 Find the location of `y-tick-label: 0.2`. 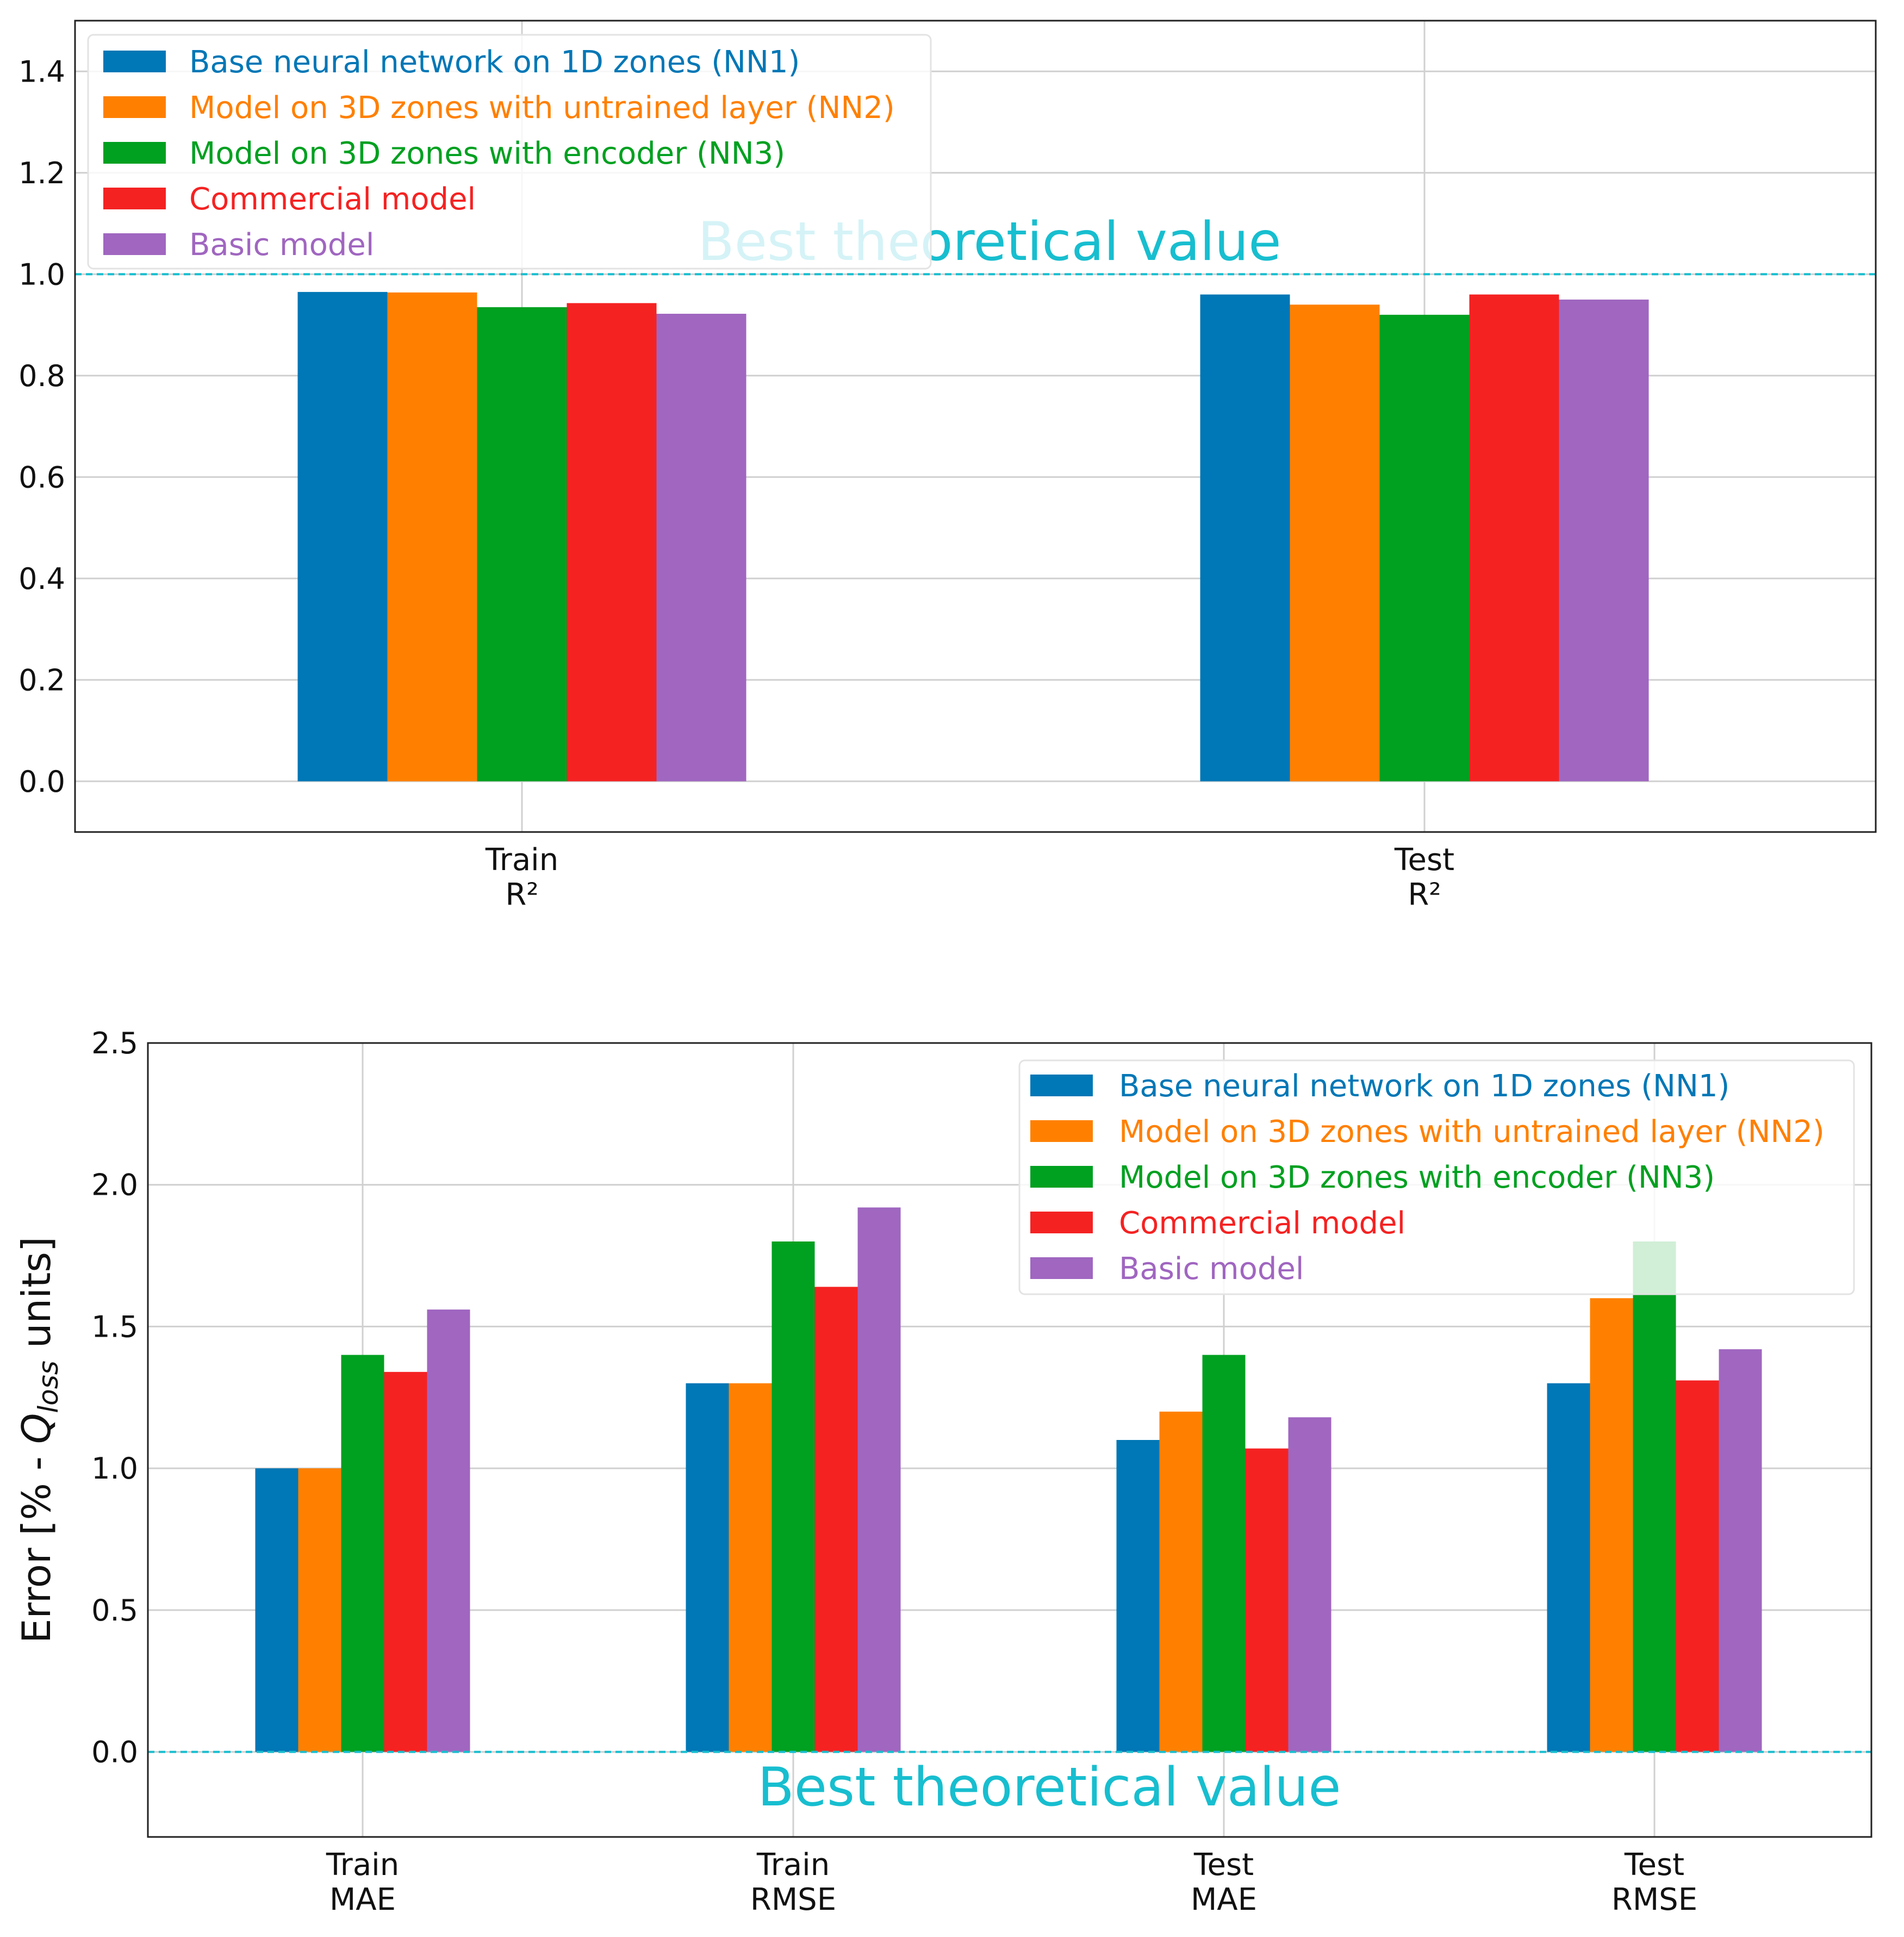

y-tick-label: 0.2 is located at coordinates (41, 680).